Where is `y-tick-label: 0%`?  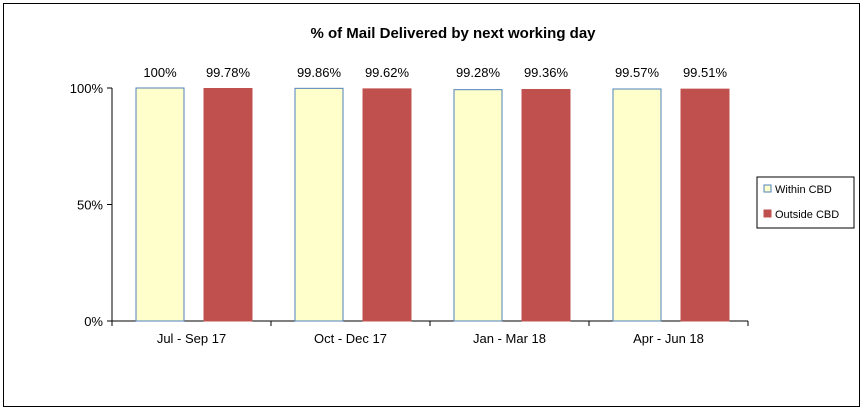 y-tick-label: 0% is located at coordinates (93, 321).